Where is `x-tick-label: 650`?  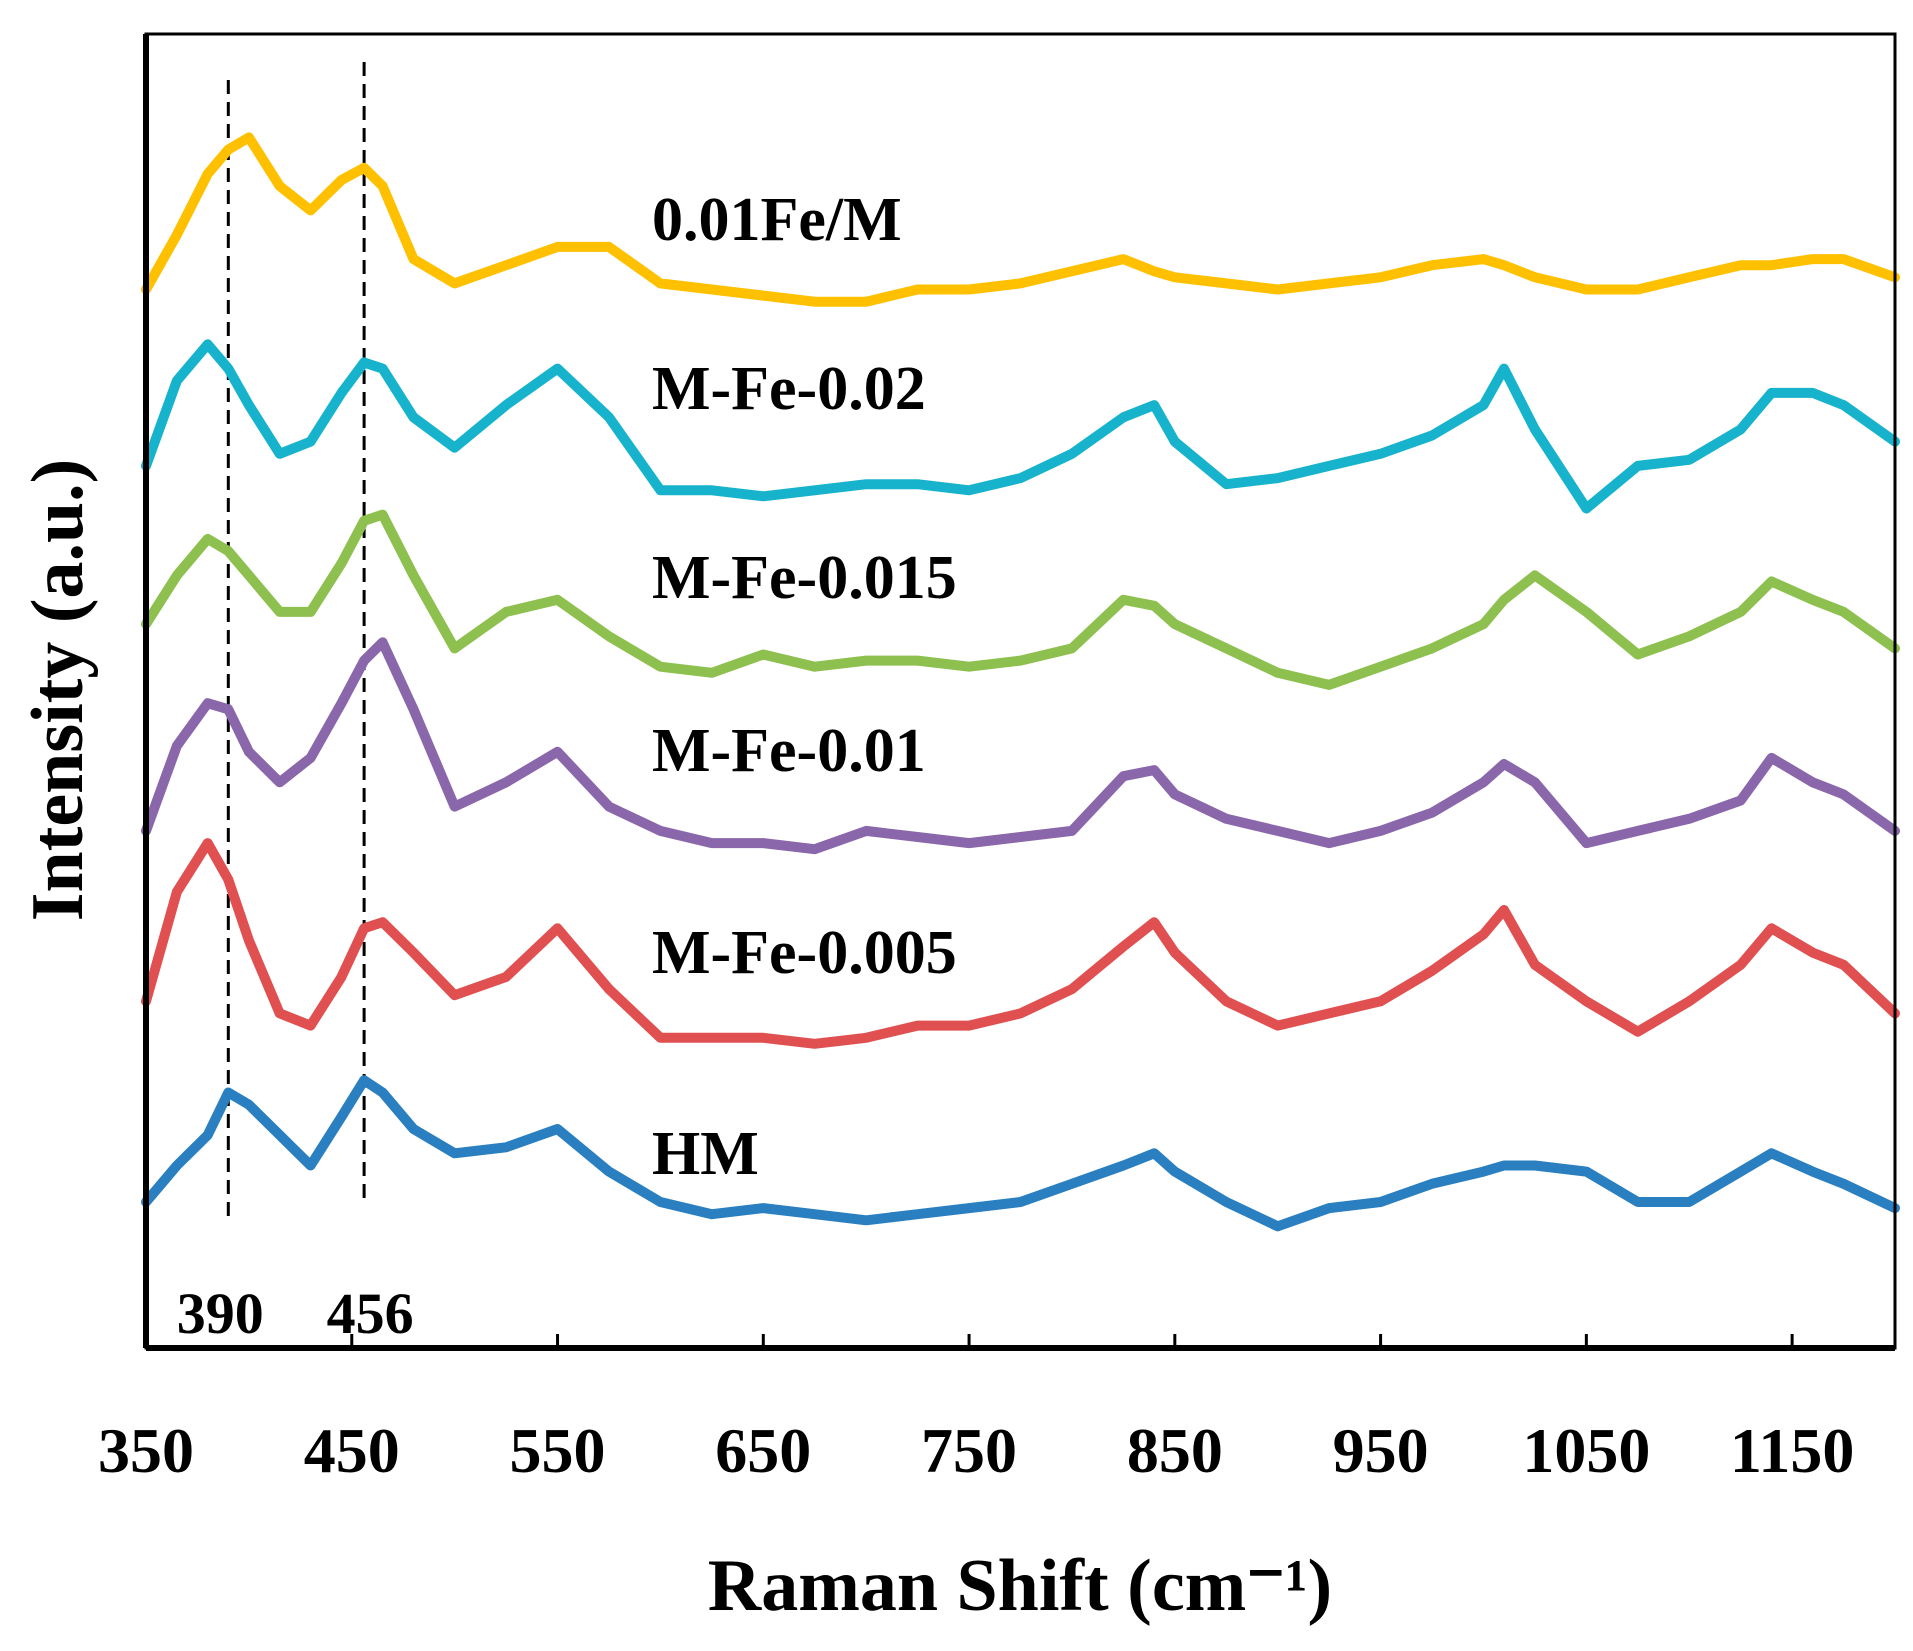 x-tick-label: 650 is located at coordinates (763, 1450).